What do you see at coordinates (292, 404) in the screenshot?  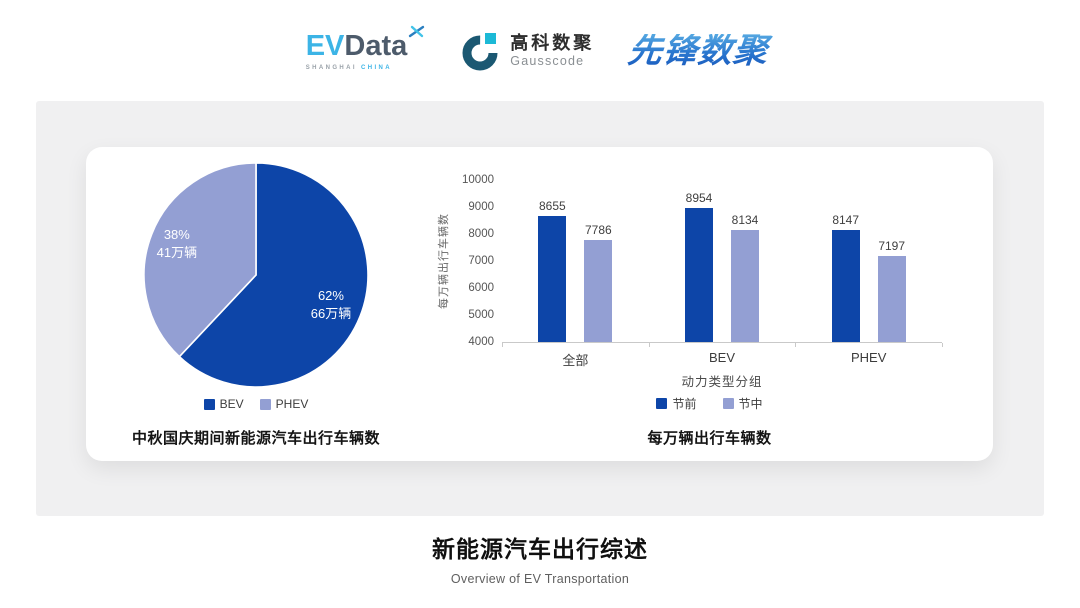 I see `legend-label: PHEV` at bounding box center [292, 404].